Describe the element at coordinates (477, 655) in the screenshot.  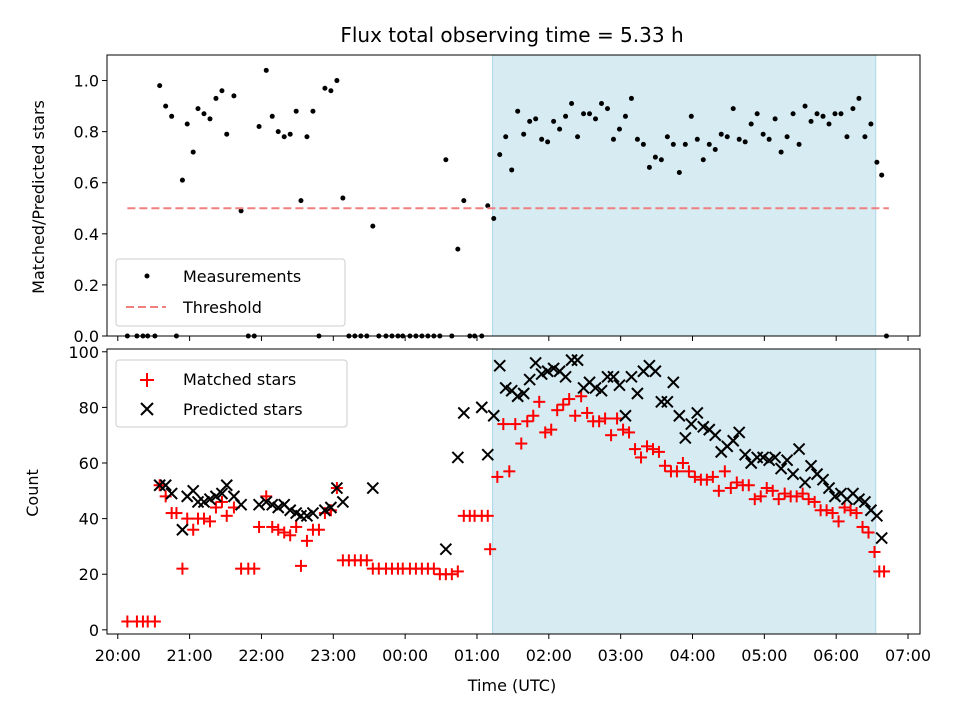
I see `x-tick-label: 01:00` at that location.